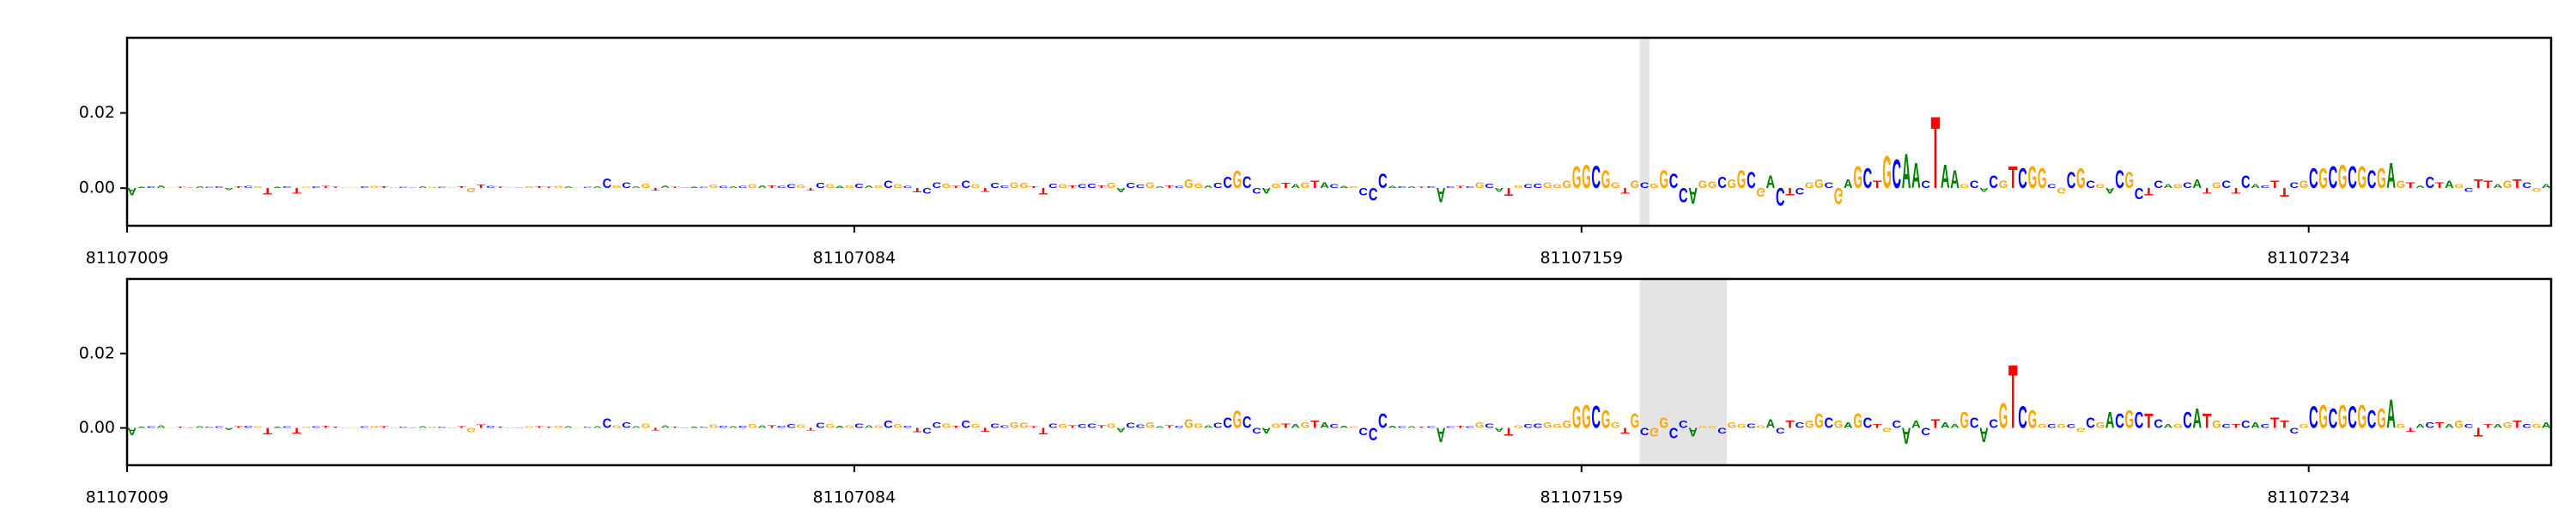 Image resolution: width=2576 pixels, height=515 pixels. What do you see at coordinates (2309, 258) in the screenshot?
I see `x-tick-label: 81107234` at bounding box center [2309, 258].